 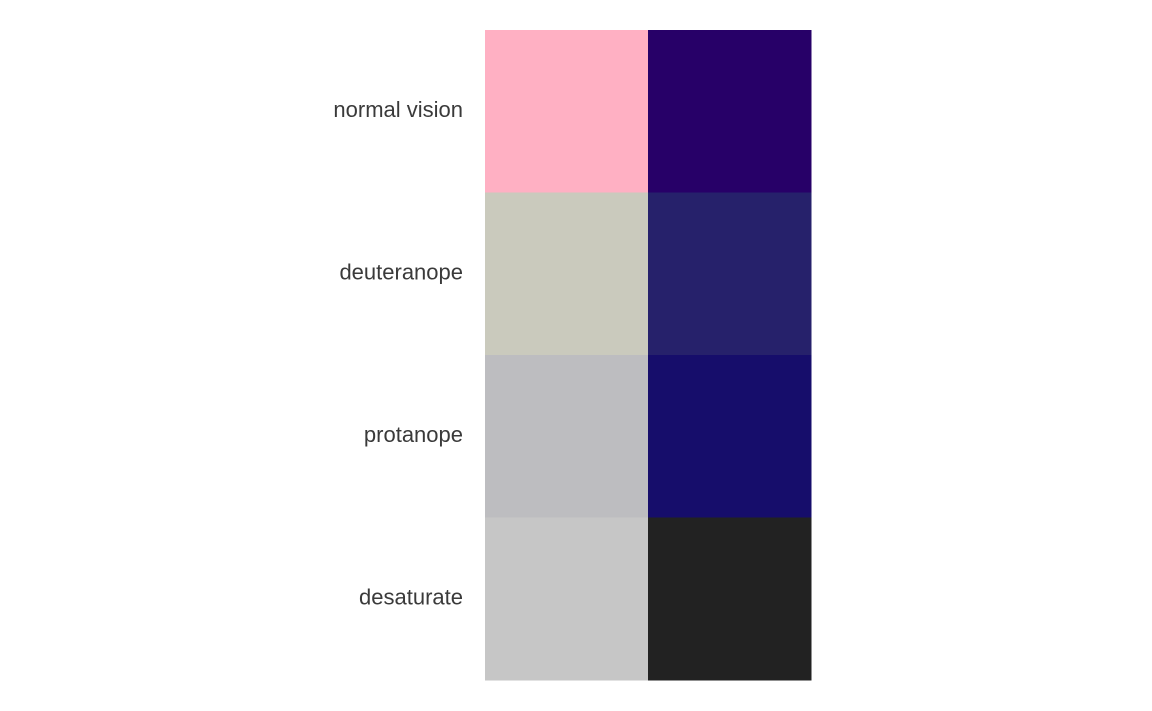 What do you see at coordinates (413, 434) in the screenshot?
I see `row-label: protanope` at bounding box center [413, 434].